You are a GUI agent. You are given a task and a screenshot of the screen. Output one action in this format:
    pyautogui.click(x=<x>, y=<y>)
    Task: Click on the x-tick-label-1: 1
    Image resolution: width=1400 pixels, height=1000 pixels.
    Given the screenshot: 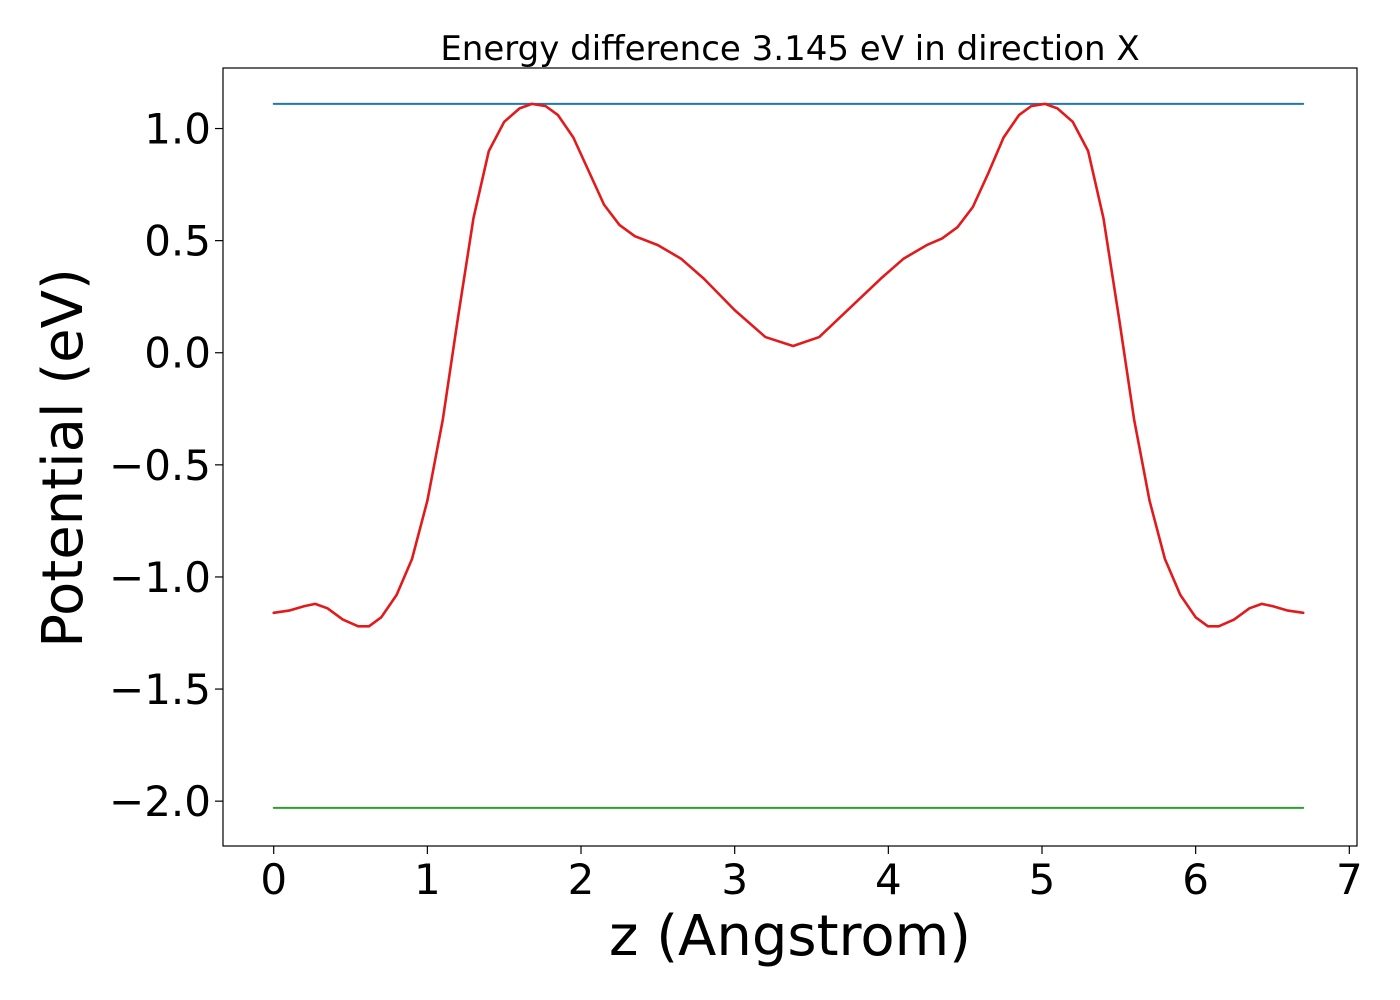 What is the action you would take?
    pyautogui.click(x=427, y=879)
    